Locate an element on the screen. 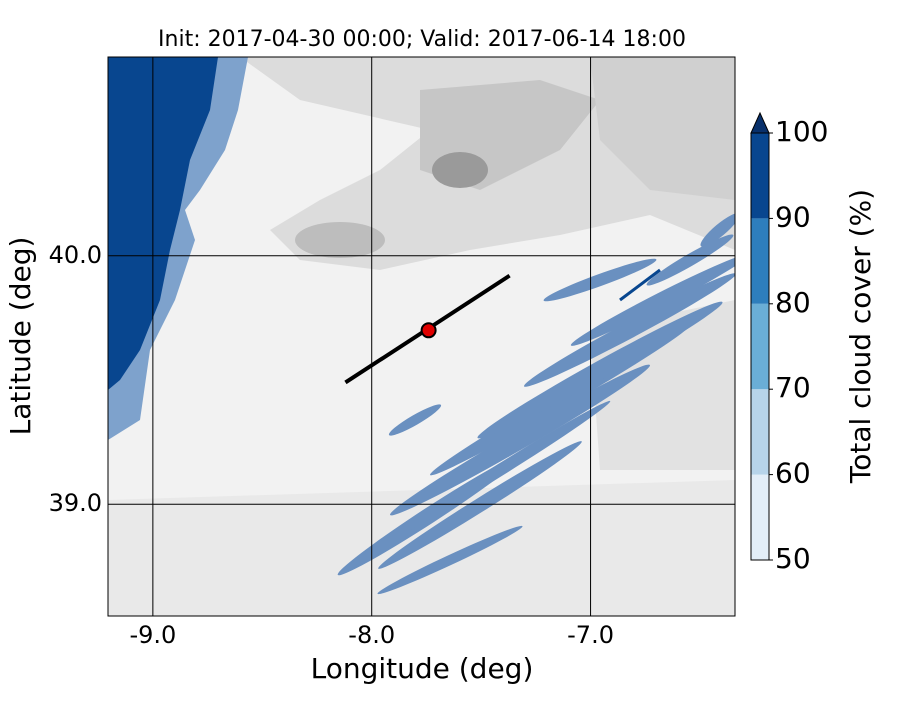 The width and height of the screenshot is (900, 704). colorbar-tick-label: 80 is located at coordinates (793, 302).